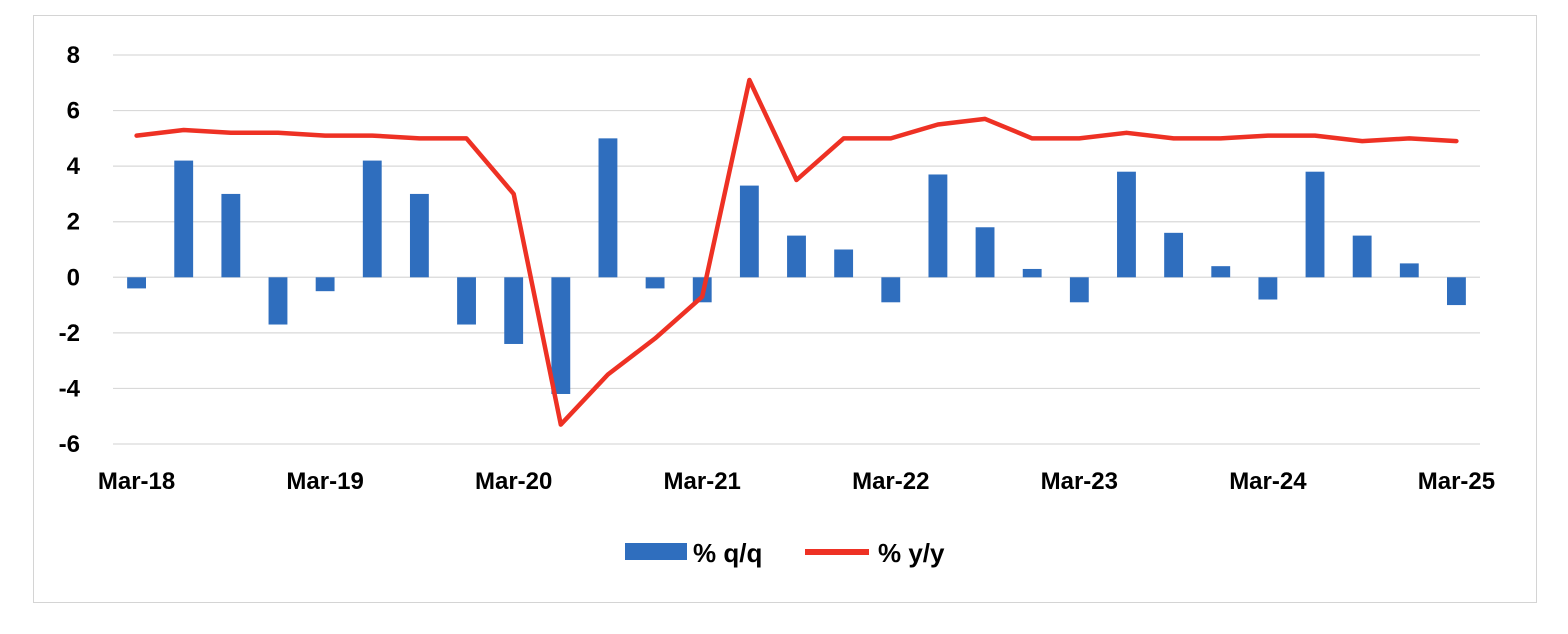 Image resolution: width=1568 pixels, height=634 pixels. Describe the element at coordinates (1456, 481) in the screenshot. I see `x-tick-label: Mar-25` at that location.